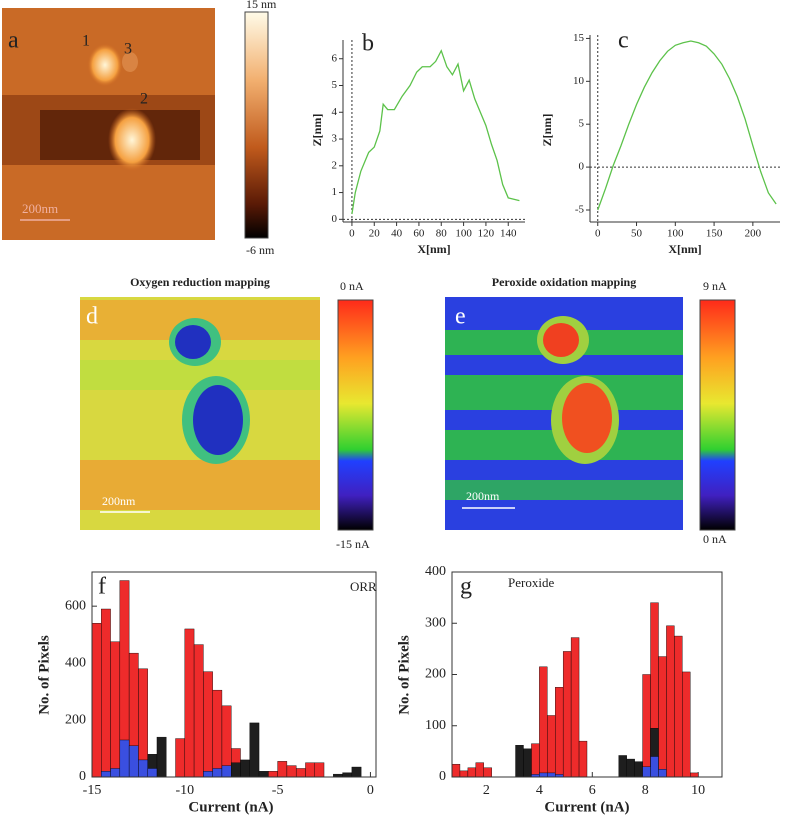 Image resolution: width=787 pixels, height=825 pixels. I want to click on x-tick-label: 6, so click(592, 790).